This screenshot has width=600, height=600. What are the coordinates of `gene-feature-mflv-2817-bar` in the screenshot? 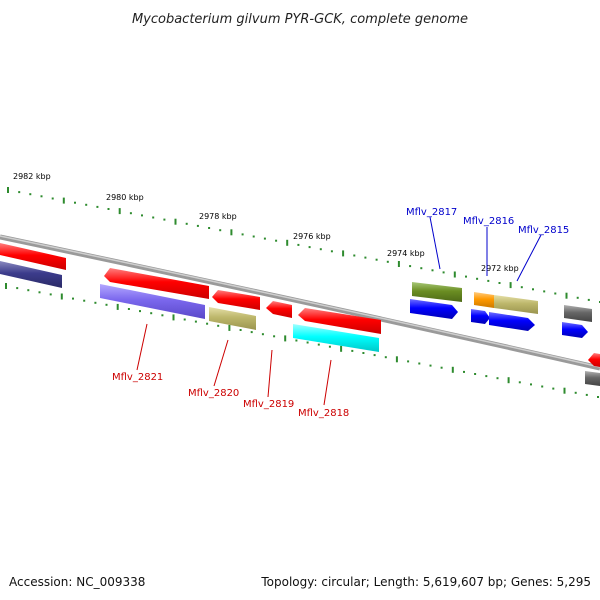 It's located at (437, 292).